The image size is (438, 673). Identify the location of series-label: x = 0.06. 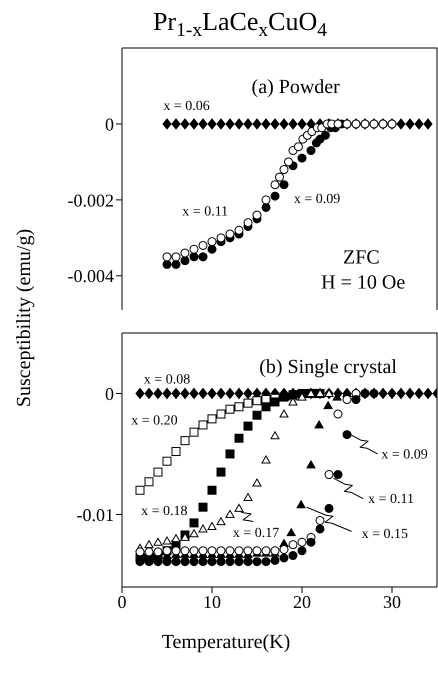
(186, 106).